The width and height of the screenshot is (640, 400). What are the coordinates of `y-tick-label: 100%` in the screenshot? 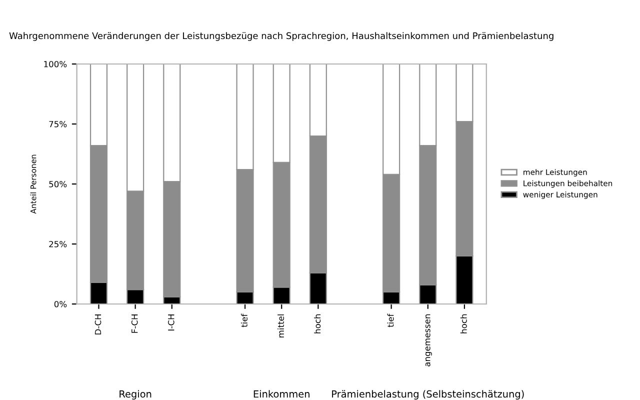 It's located at (55, 64).